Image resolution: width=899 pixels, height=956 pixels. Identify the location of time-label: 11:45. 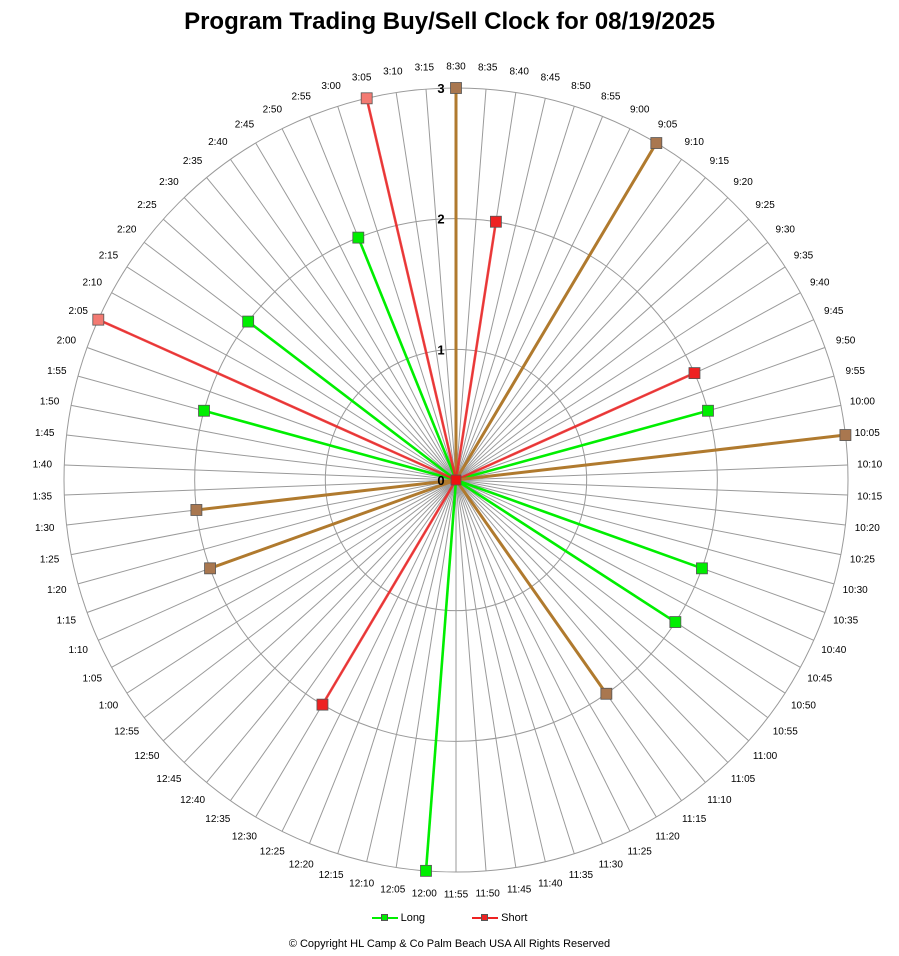
(519, 890).